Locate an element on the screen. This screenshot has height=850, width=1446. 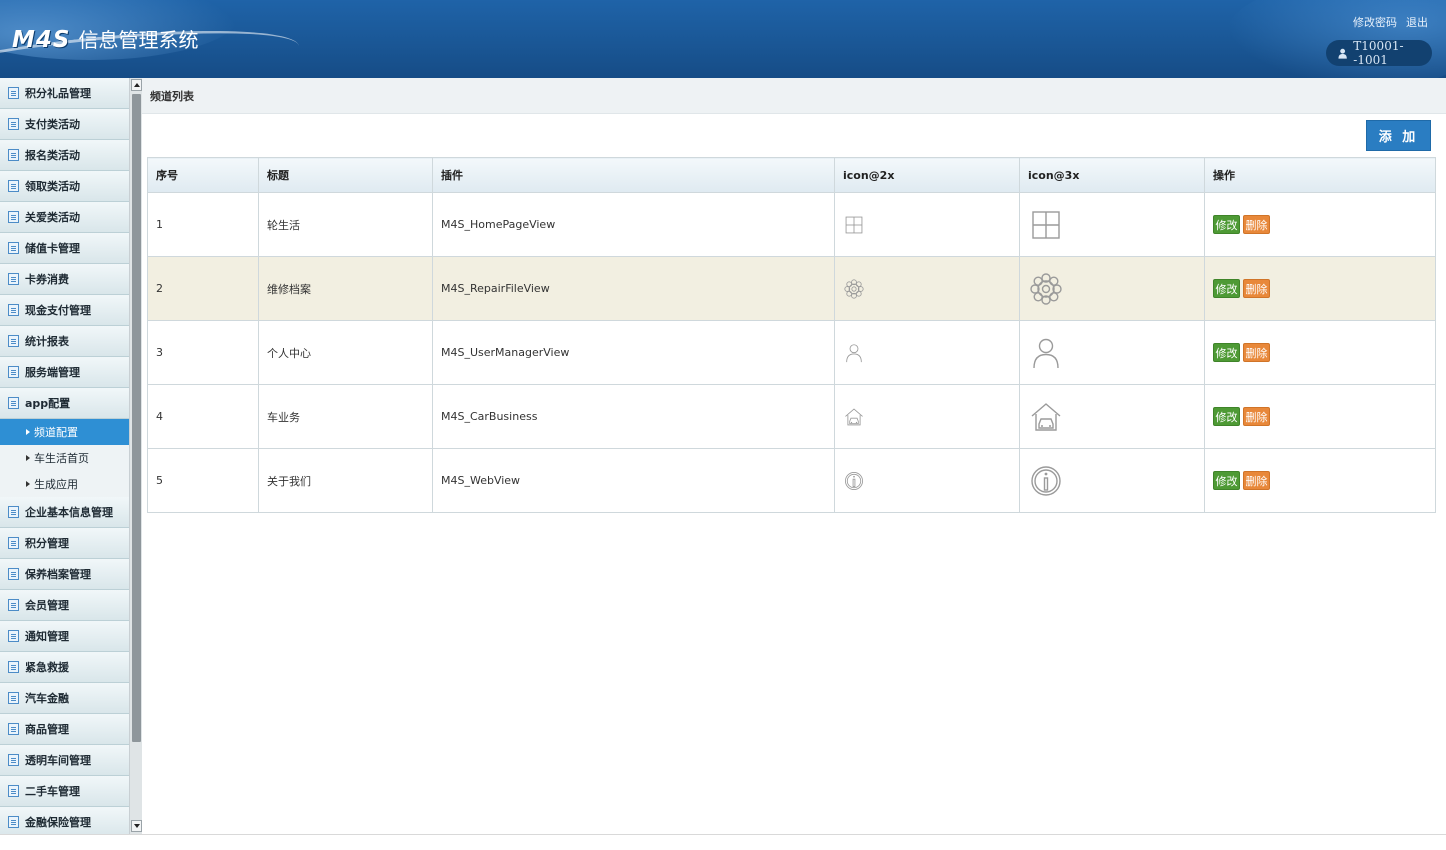
sidebar-item-label: 通知管理 is located at coordinates (47, 636).